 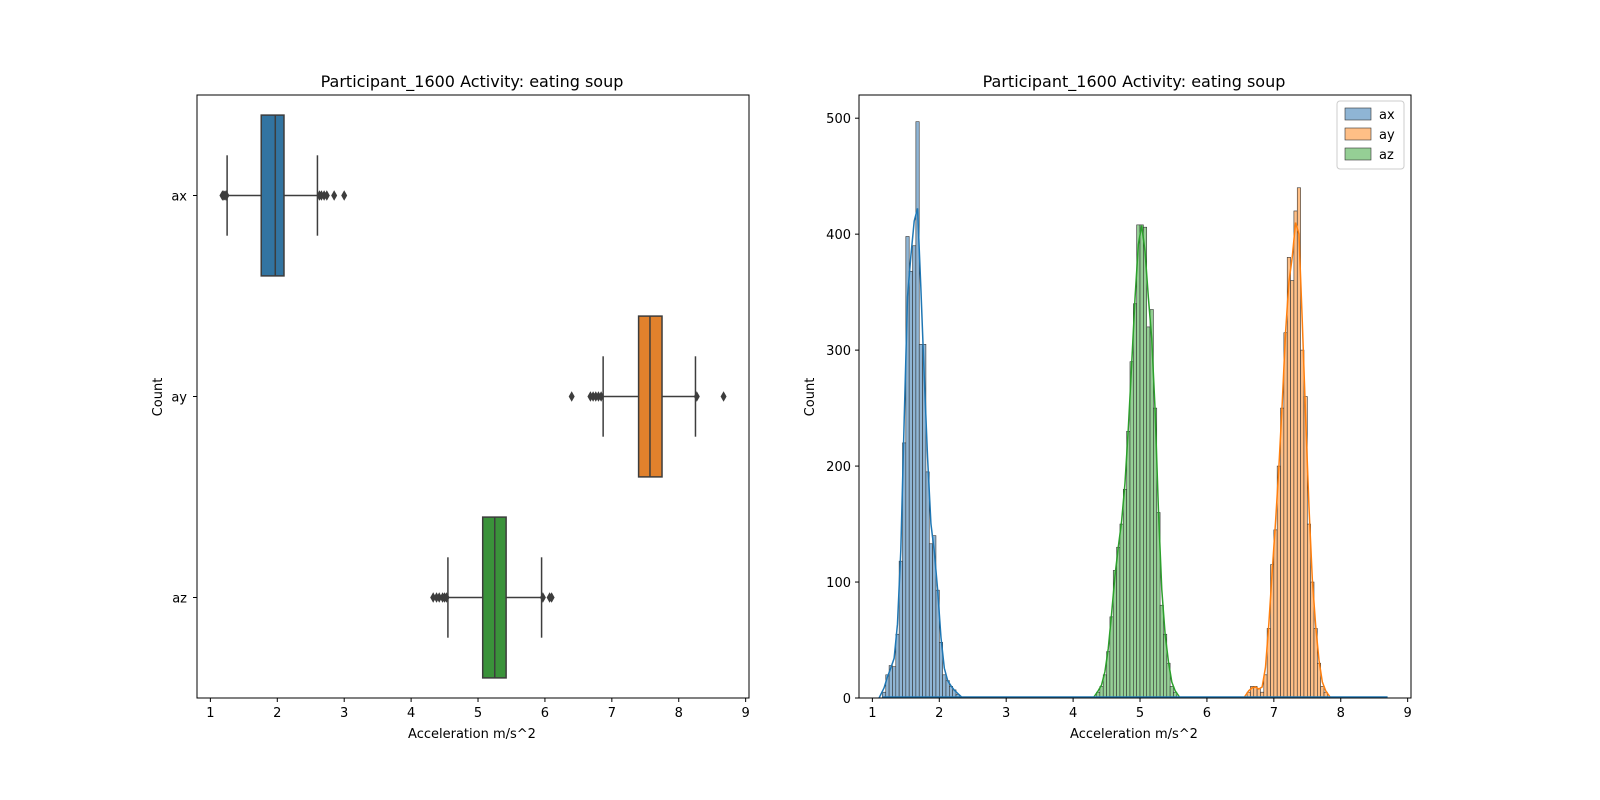 I want to click on legend-label: az, so click(x=1386, y=155).